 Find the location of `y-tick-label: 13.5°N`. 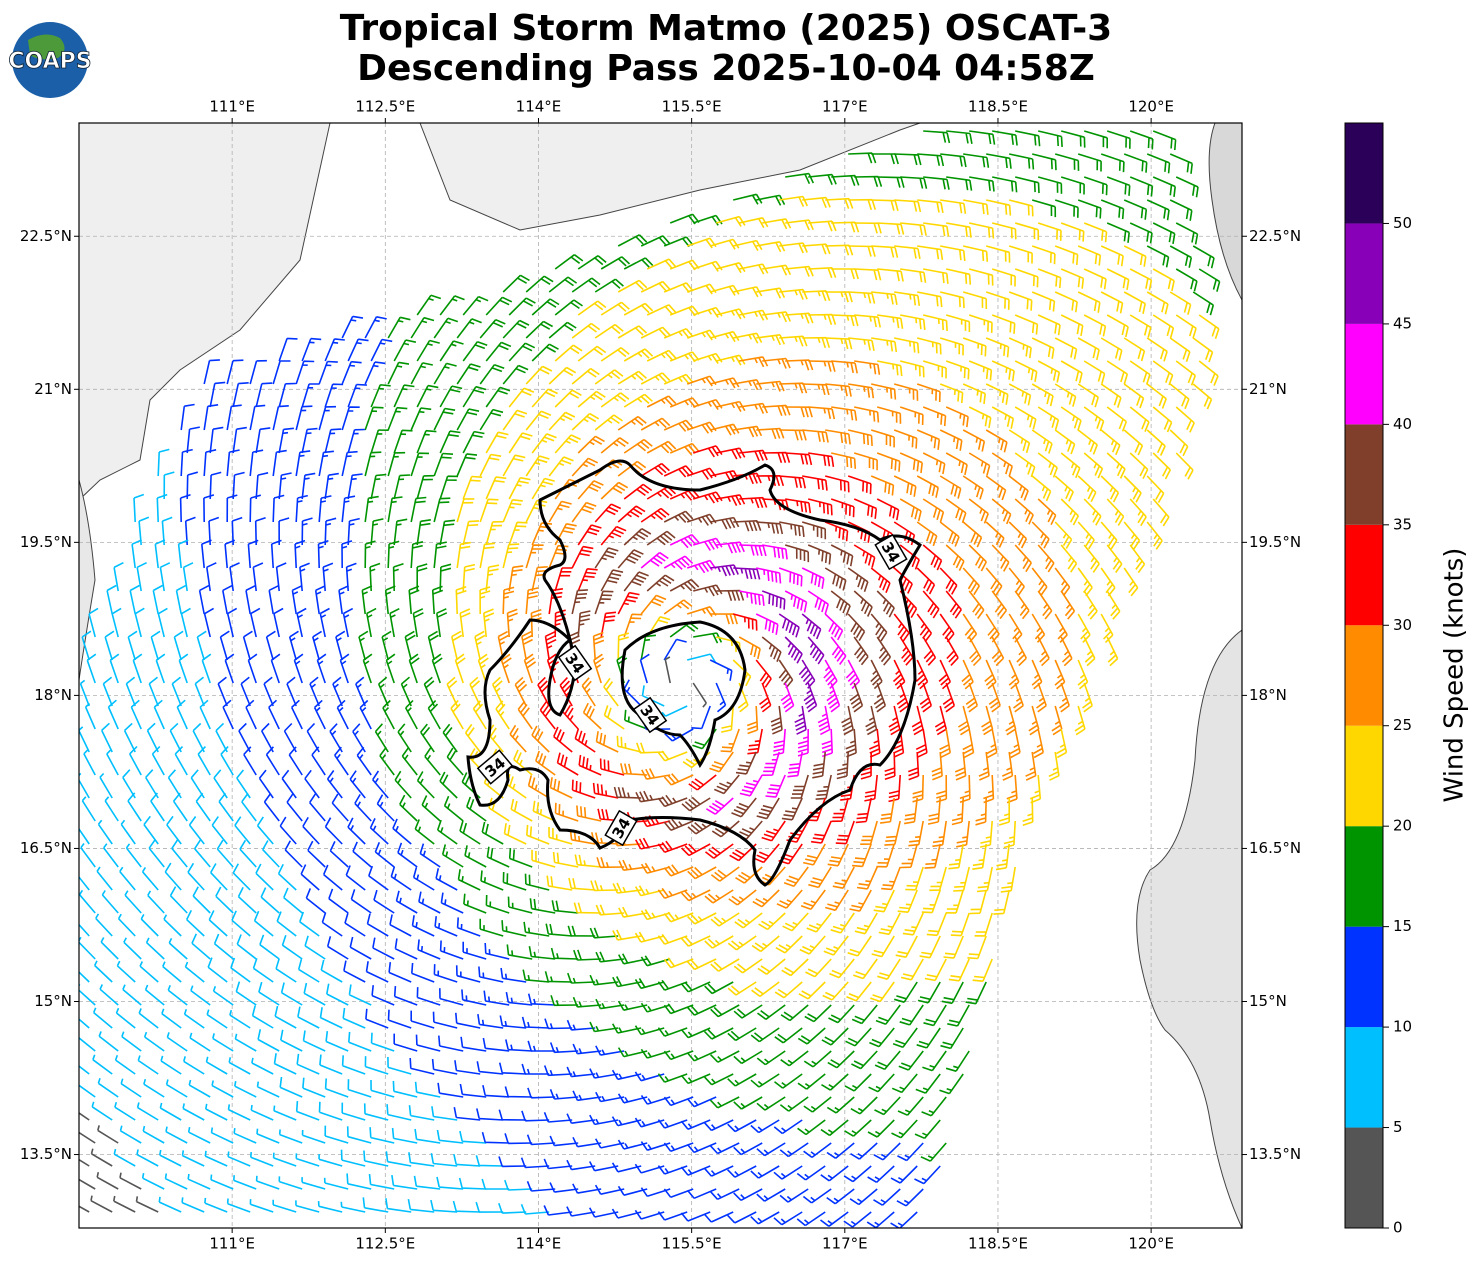

y-tick-label: 13.5°N is located at coordinates (1275, 1154).